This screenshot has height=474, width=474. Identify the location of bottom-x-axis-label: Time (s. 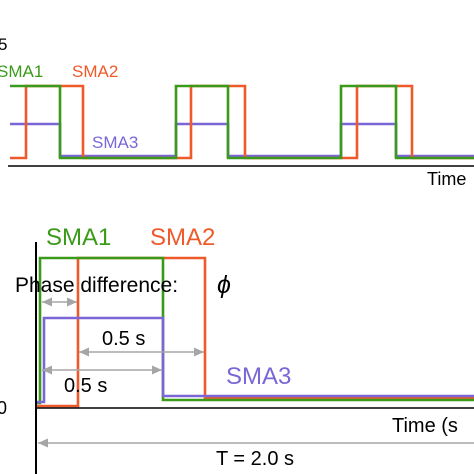
(425, 426).